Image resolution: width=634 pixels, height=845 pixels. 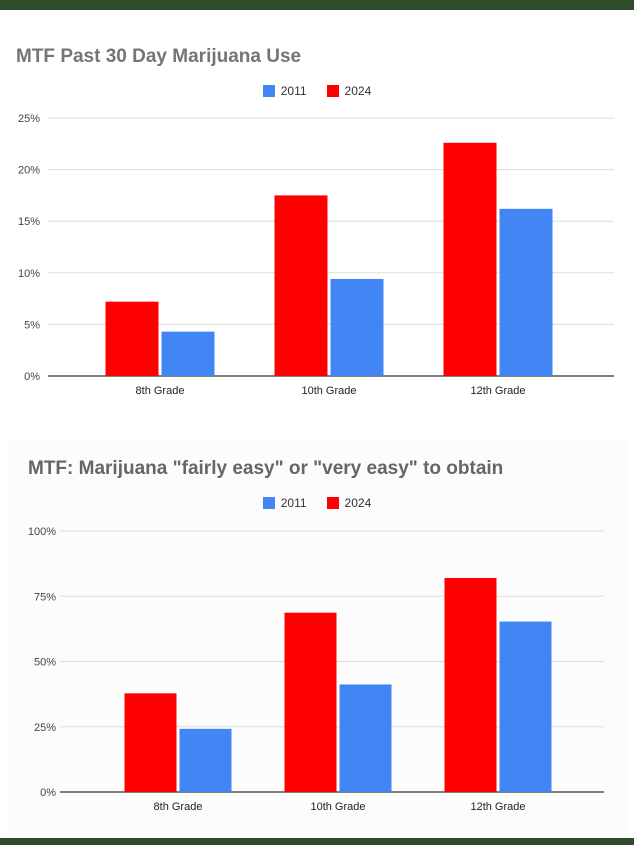 What do you see at coordinates (159, 56) in the screenshot?
I see `chart-title: MTF Past 30 Day Marijuana Use` at bounding box center [159, 56].